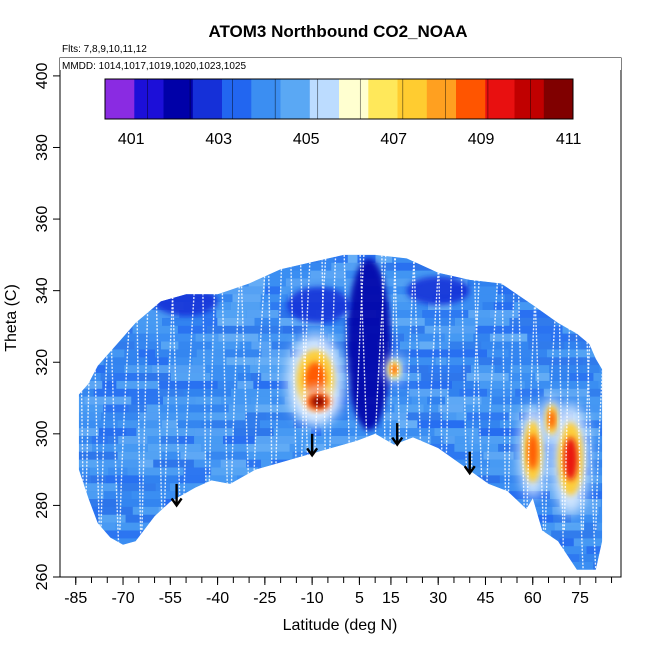 The width and height of the screenshot is (650, 650). What do you see at coordinates (338, 592) in the screenshot?
I see `x-axis: -85 -70 -55 -40 -25 -10 5 15 30 45 60 75` at bounding box center [338, 592].